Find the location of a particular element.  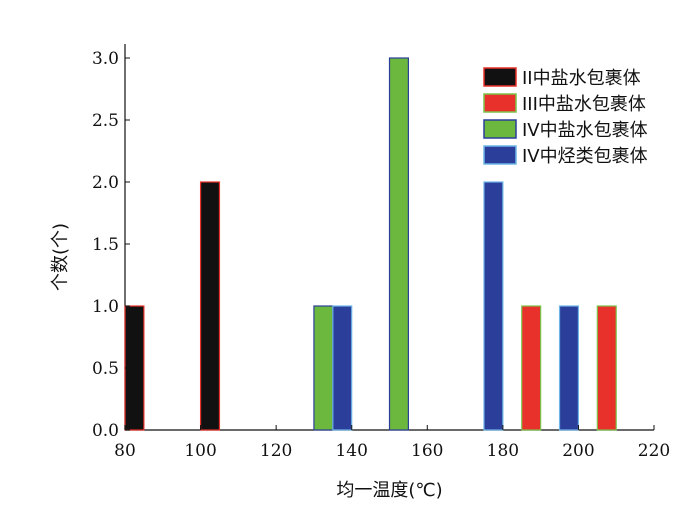

y-tick-label: 1.0 is located at coordinates (105, 307).